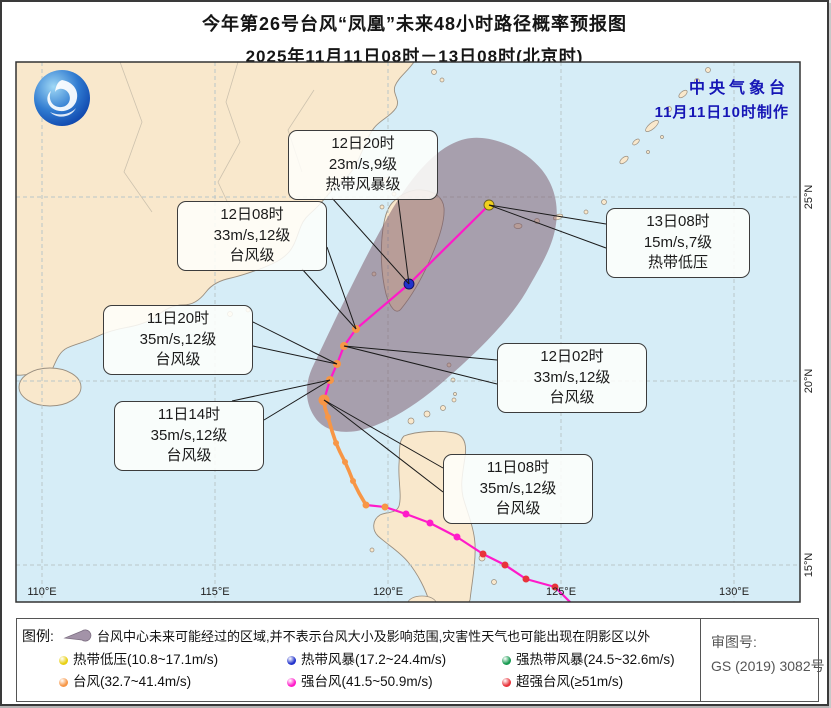 This screenshot has width=831, height=708. What do you see at coordinates (768, 665) in the screenshot?
I see `license-number: GS (2019) 3082号` at bounding box center [768, 665].